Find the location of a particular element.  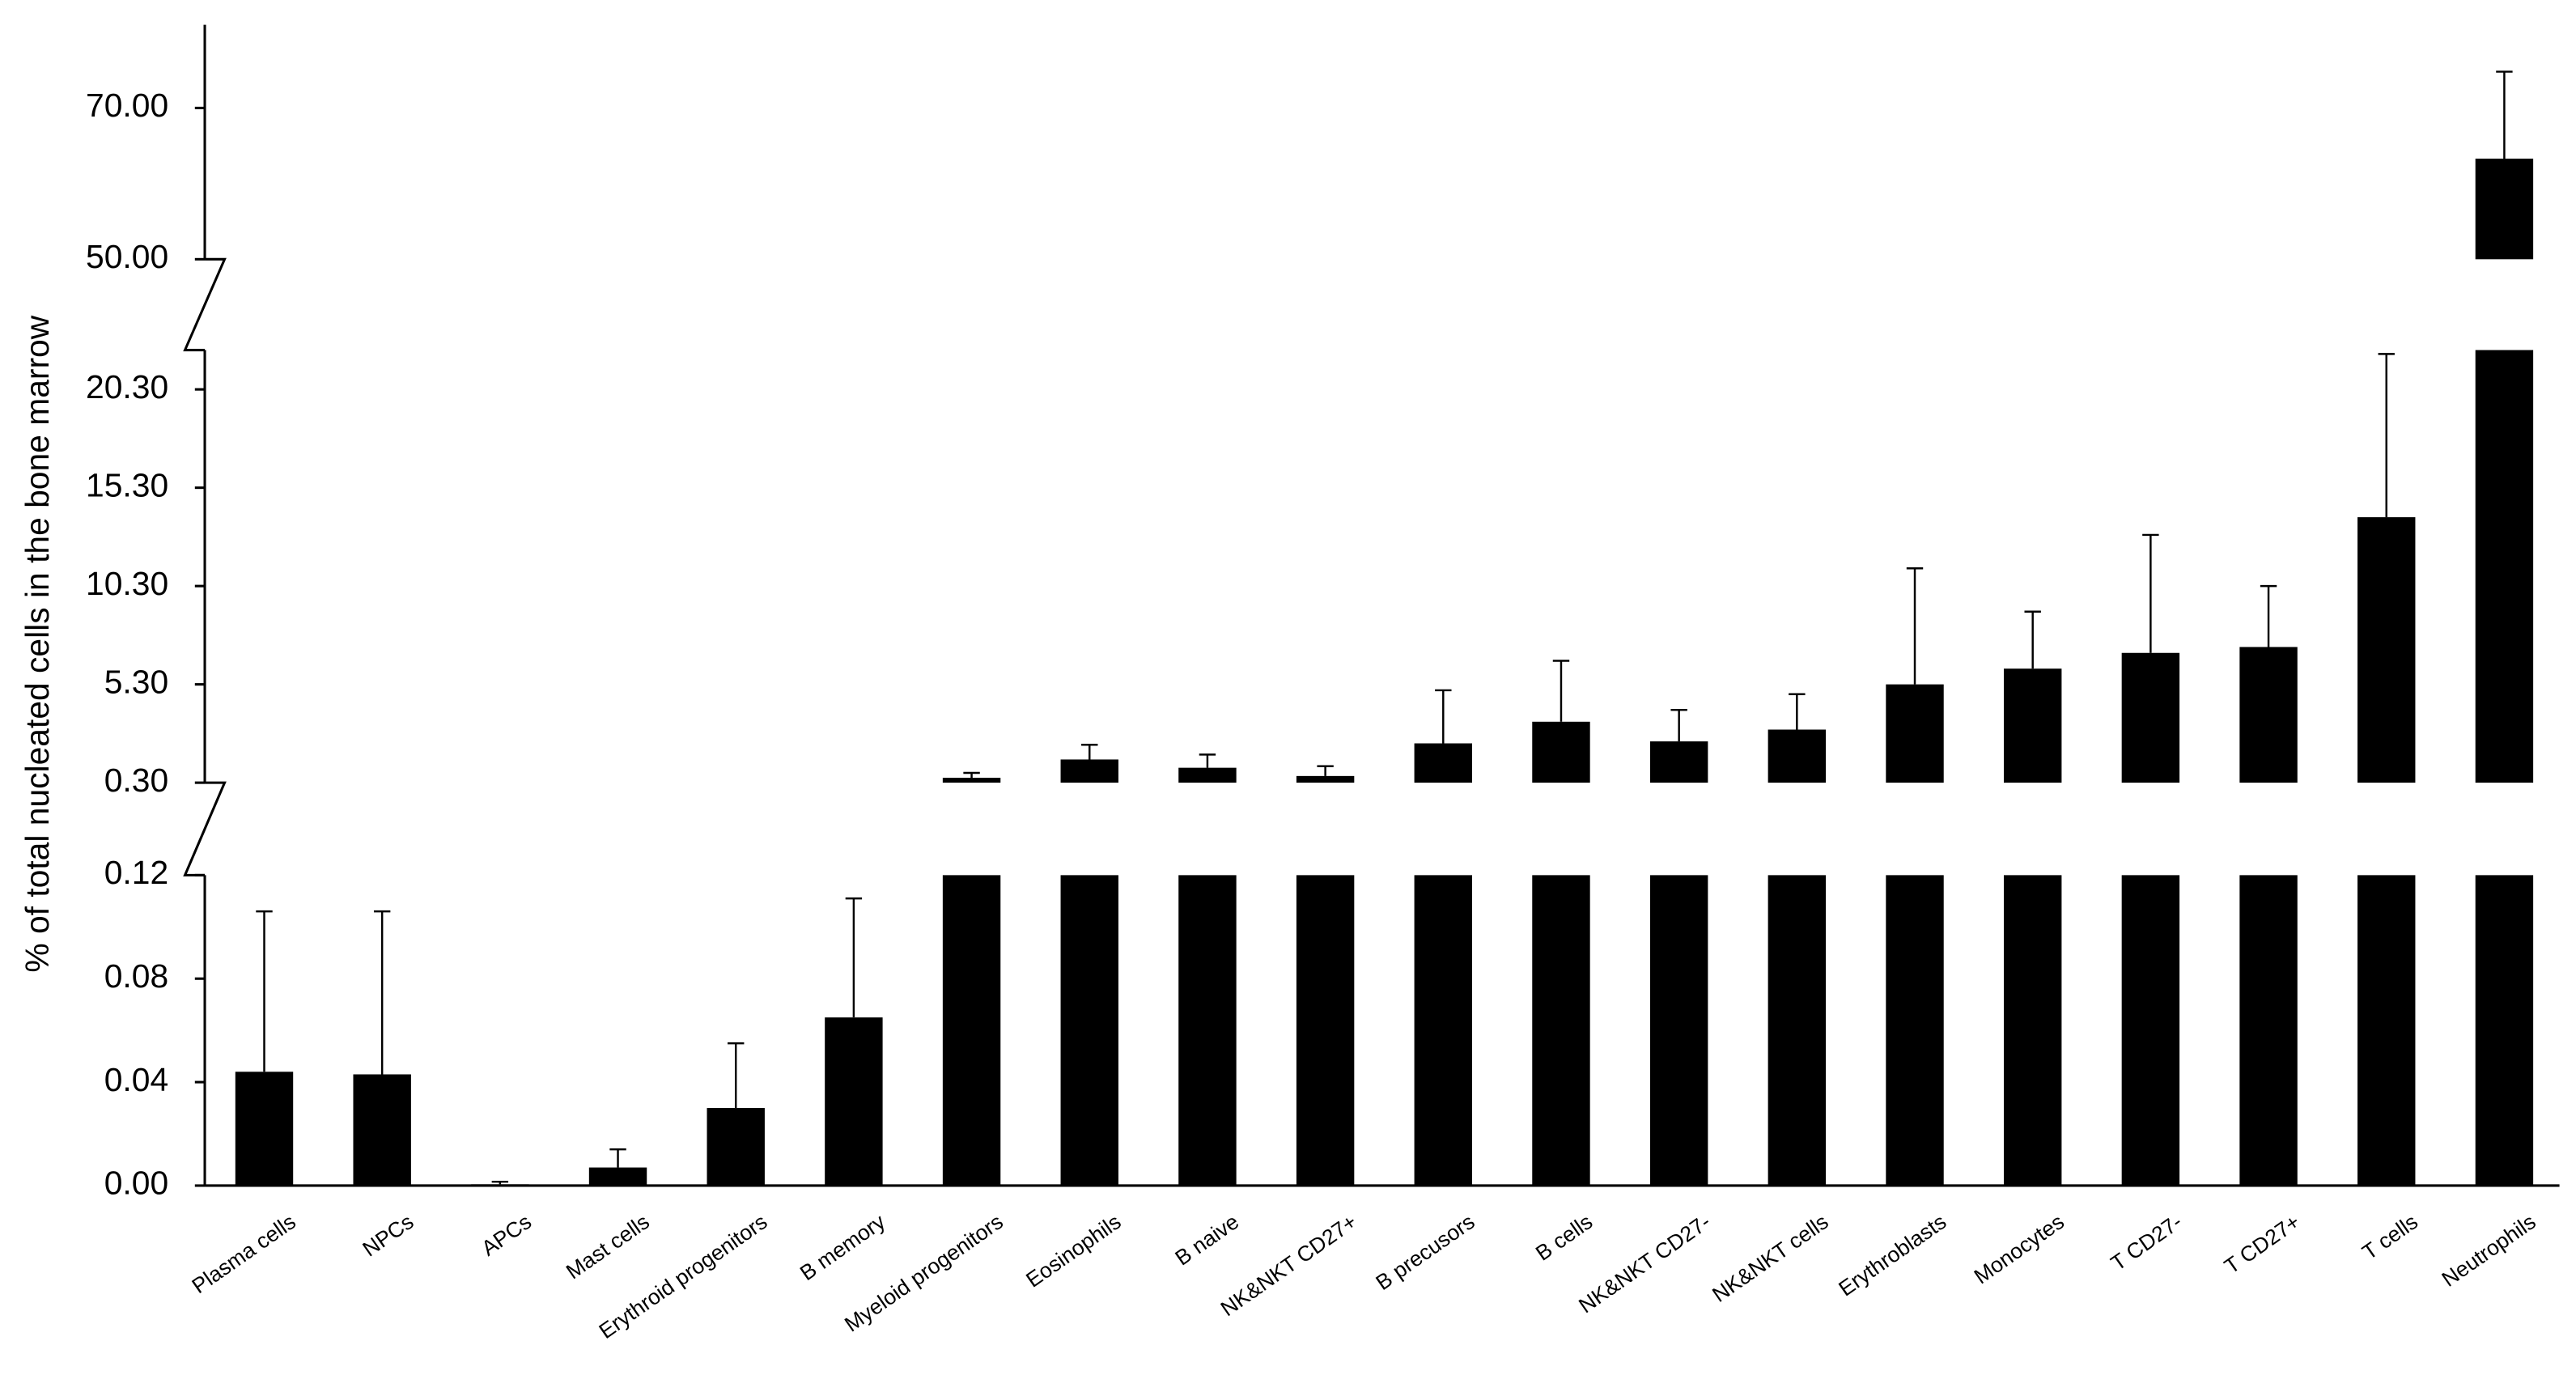

y-tick-label: 0.08 is located at coordinates (136, 976).